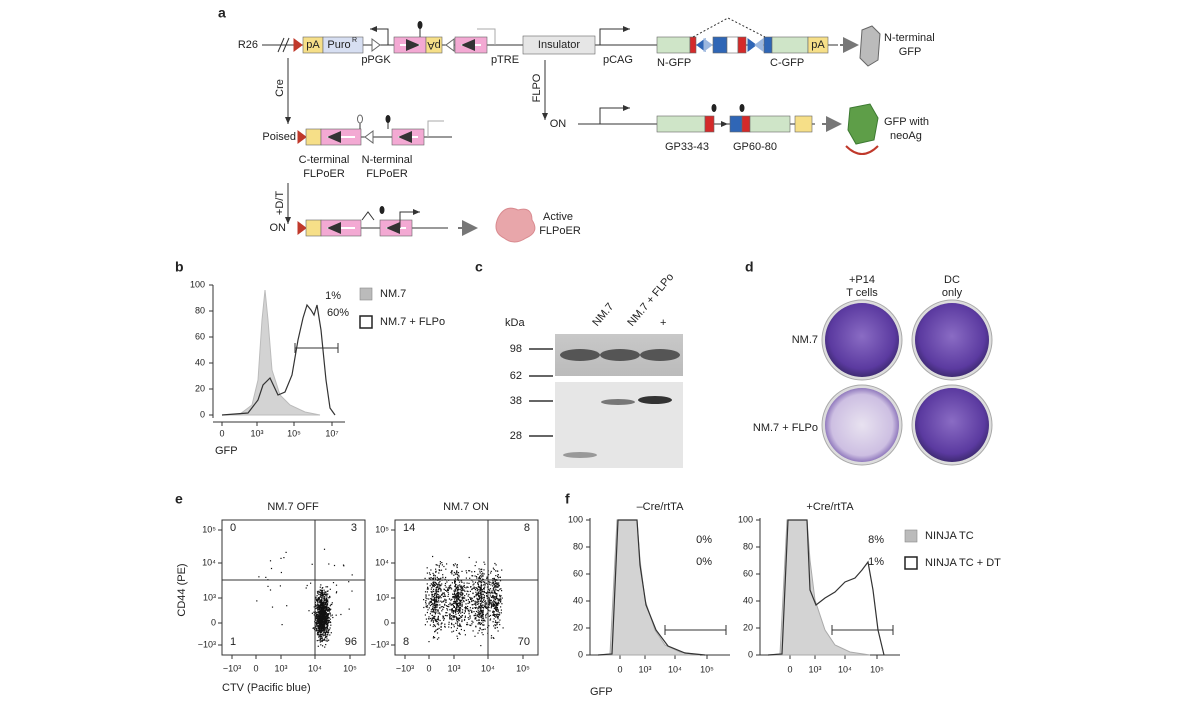 The width and height of the screenshot is (1200, 701). What do you see at coordinates (963, 563) in the screenshot?
I see `legend-label: NINJA TC + DT` at bounding box center [963, 563].